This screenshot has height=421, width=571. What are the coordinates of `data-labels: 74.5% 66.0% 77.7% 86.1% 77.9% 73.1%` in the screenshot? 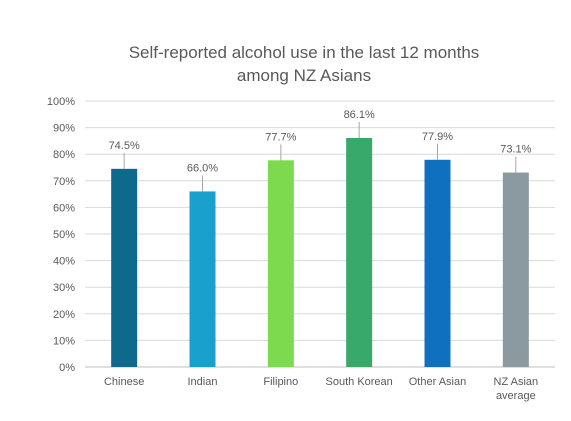 It's located at (320, 150).